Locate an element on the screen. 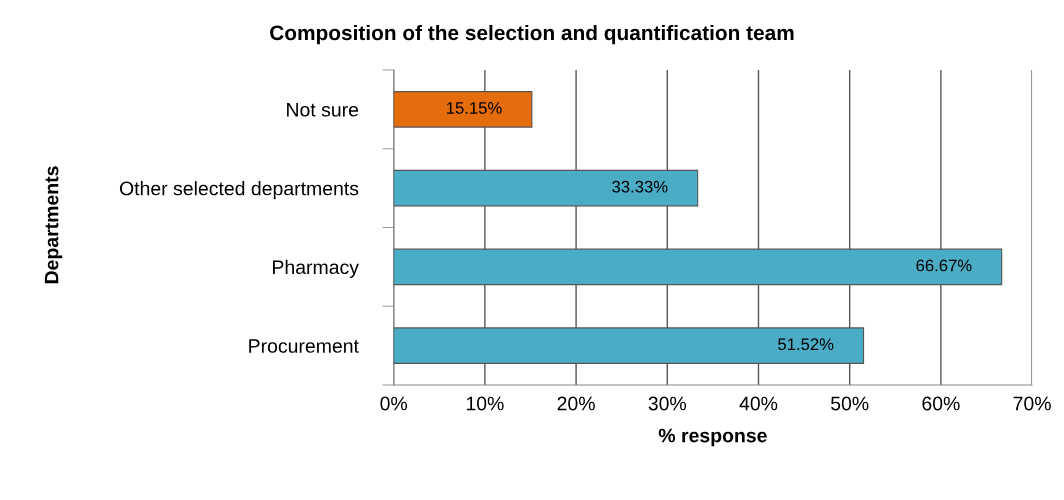  data-label: 15.15% is located at coordinates (474, 108).